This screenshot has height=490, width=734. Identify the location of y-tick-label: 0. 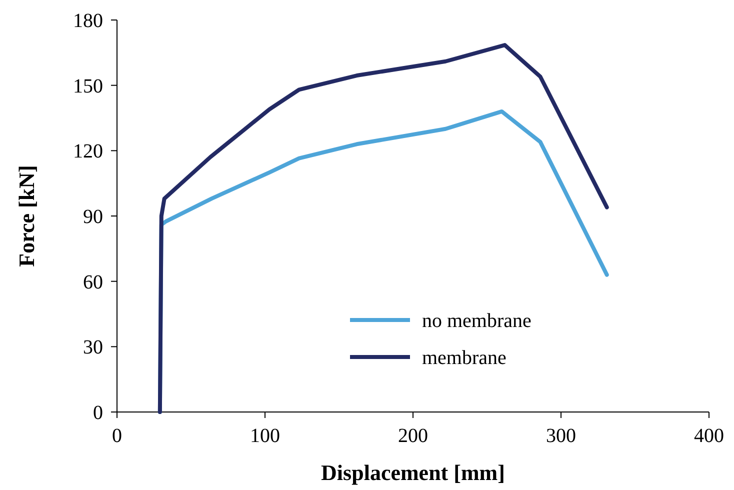
(98, 413).